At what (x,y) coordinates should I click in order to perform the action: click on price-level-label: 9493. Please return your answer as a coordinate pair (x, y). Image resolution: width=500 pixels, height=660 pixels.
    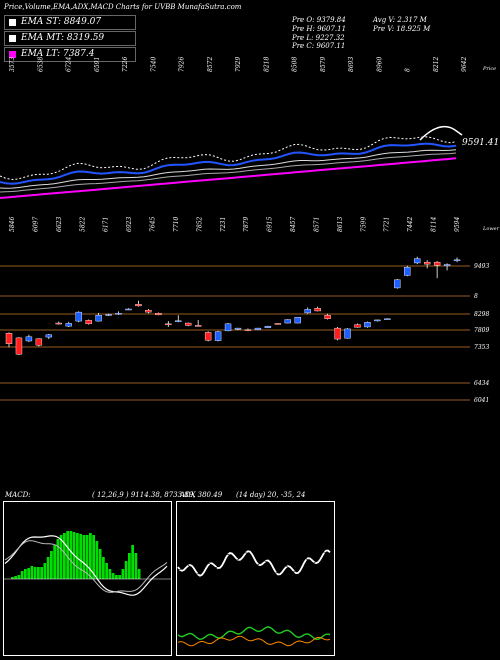
    Looking at the image, I should click on (481, 266).